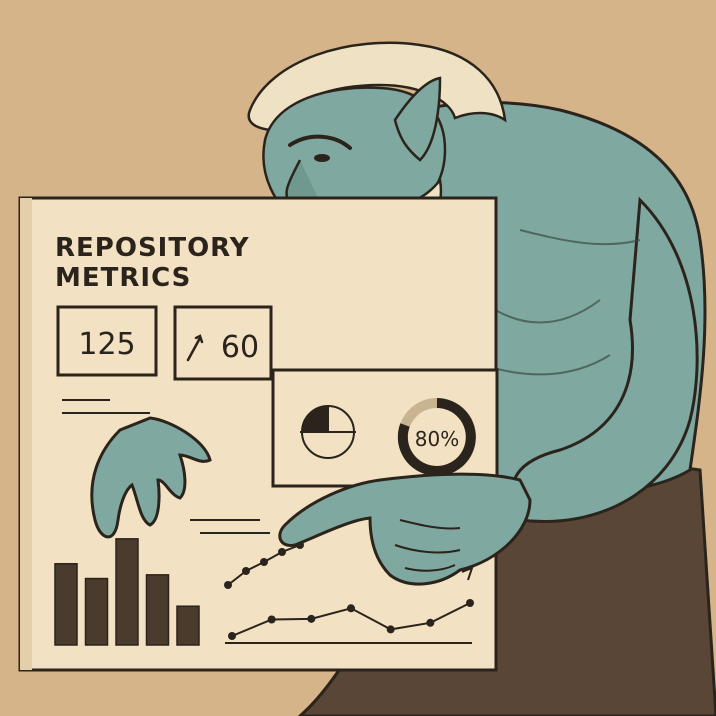 The image size is (716, 716). I want to click on troll-finger-lines, so click(427, 545).